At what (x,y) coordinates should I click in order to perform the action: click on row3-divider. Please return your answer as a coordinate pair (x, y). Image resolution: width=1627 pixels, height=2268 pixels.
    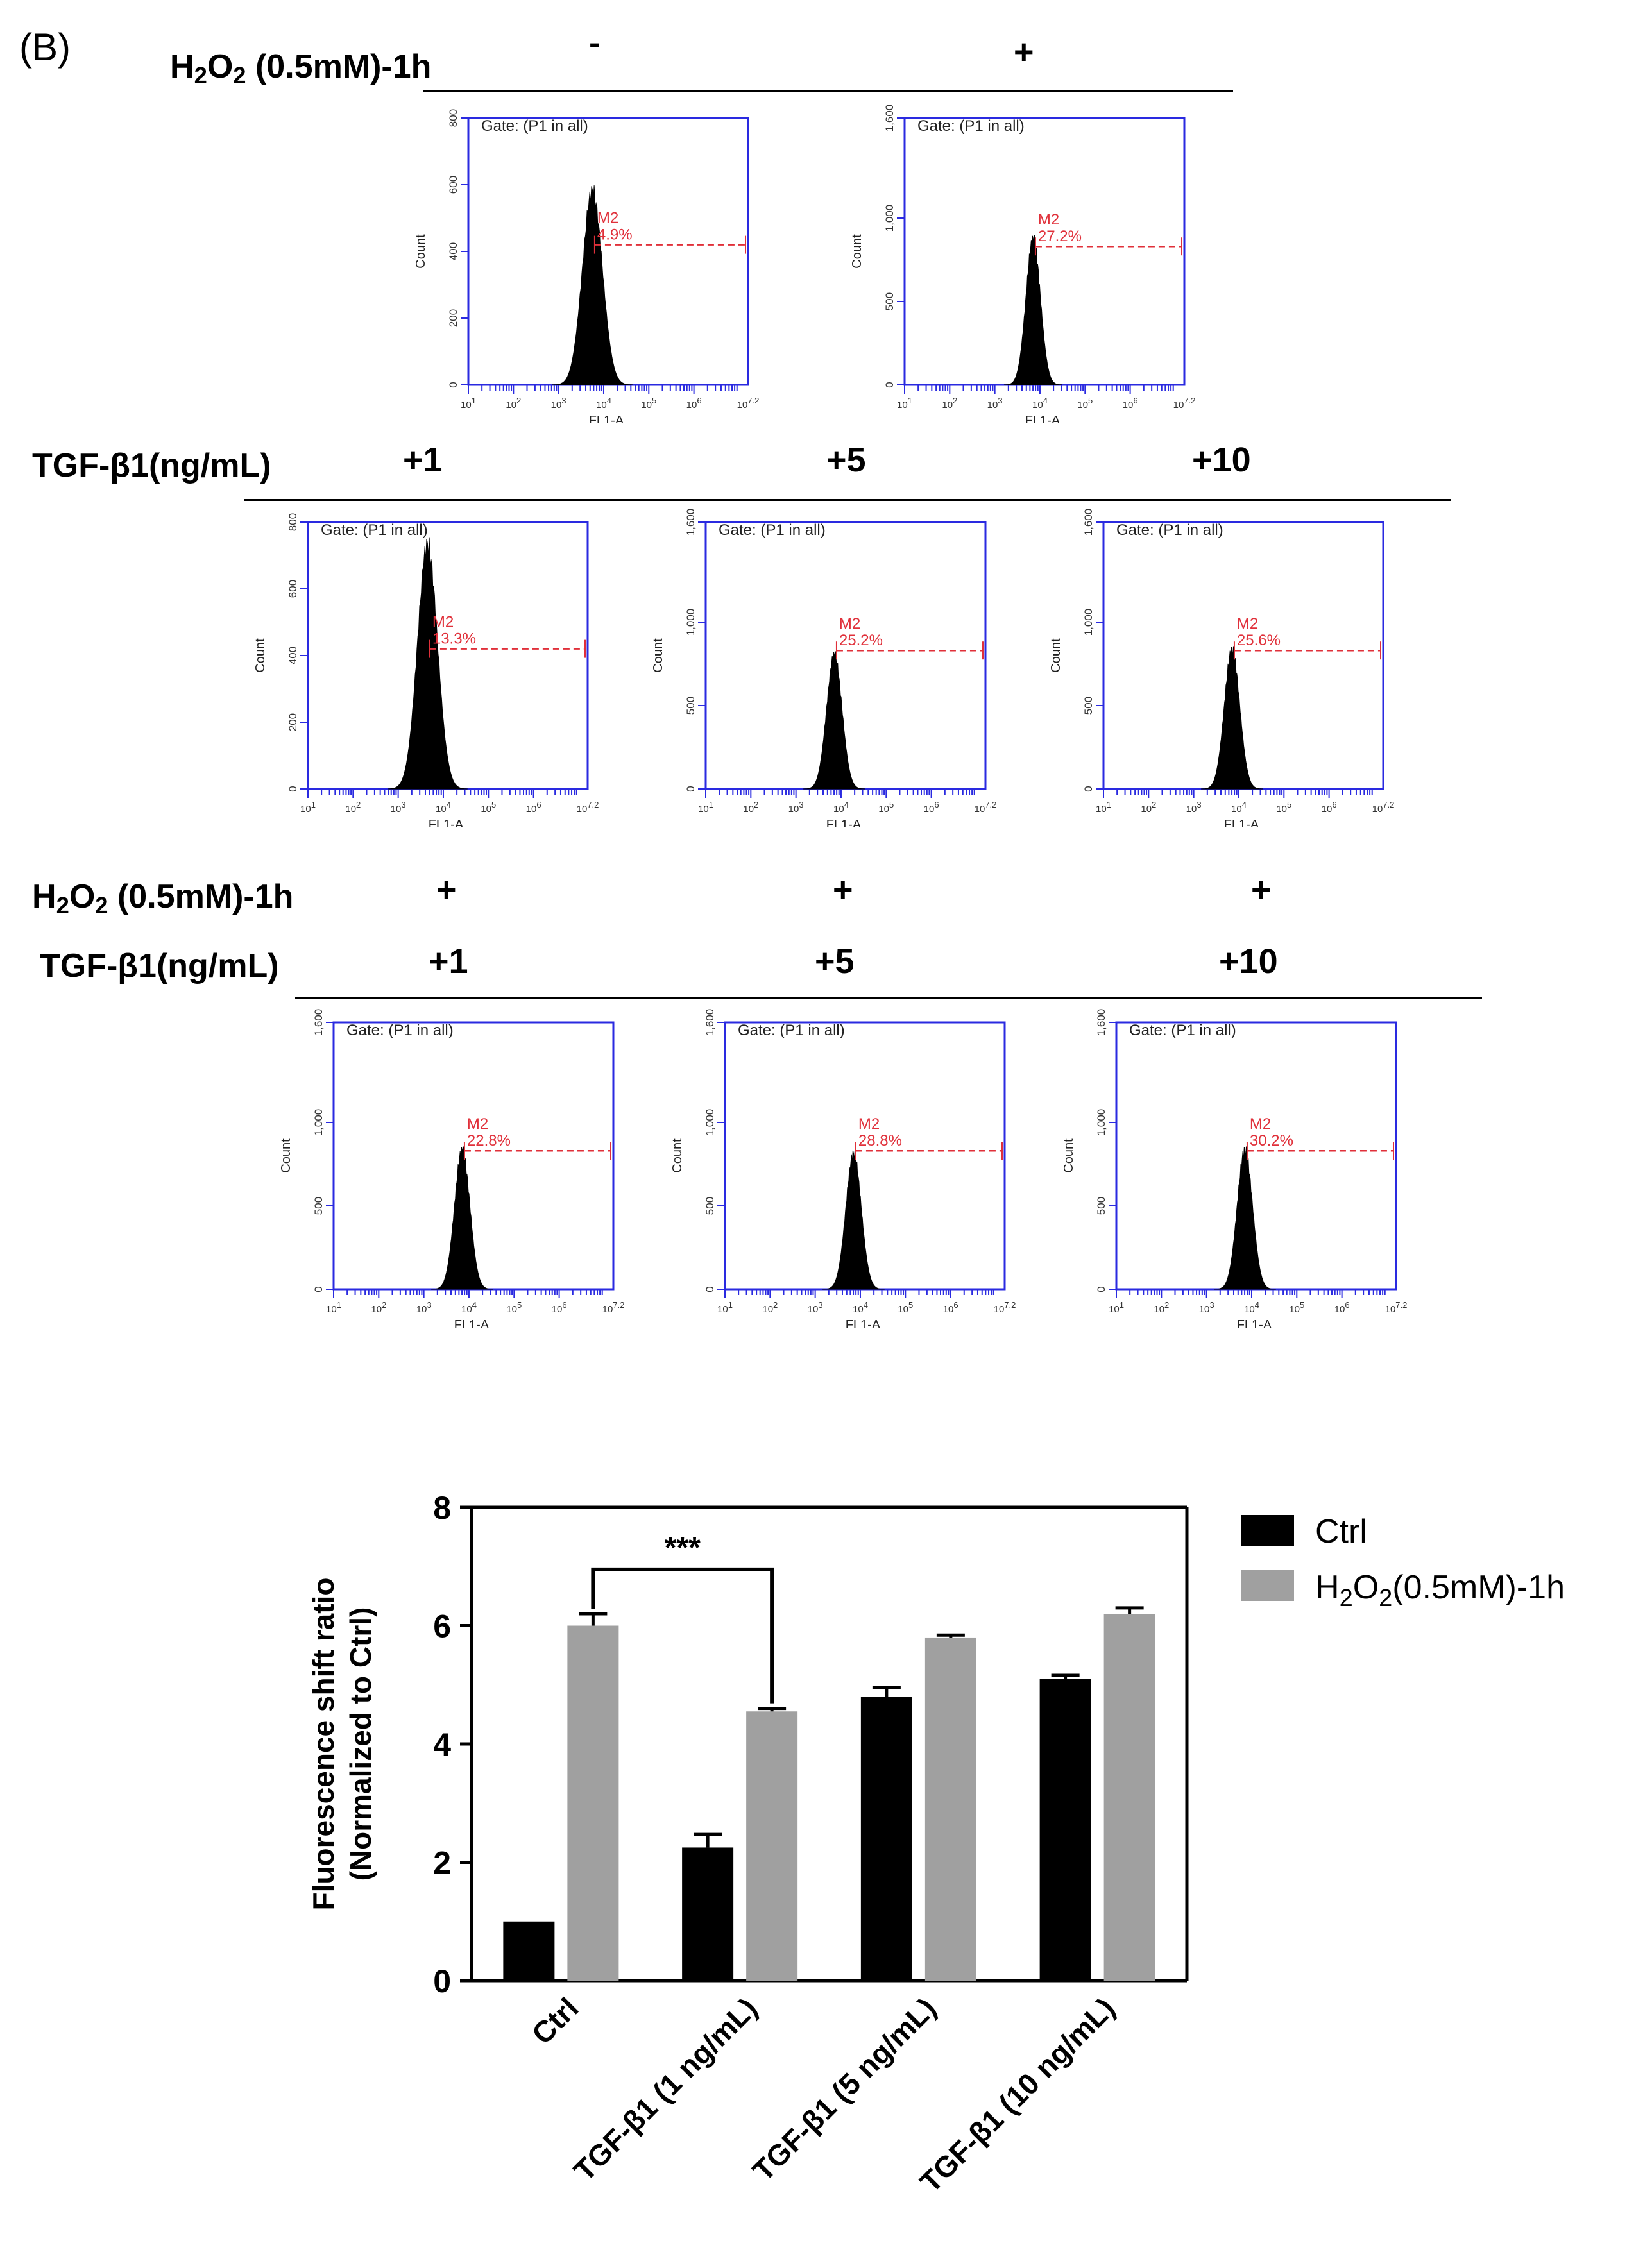
    Looking at the image, I should click on (888, 998).